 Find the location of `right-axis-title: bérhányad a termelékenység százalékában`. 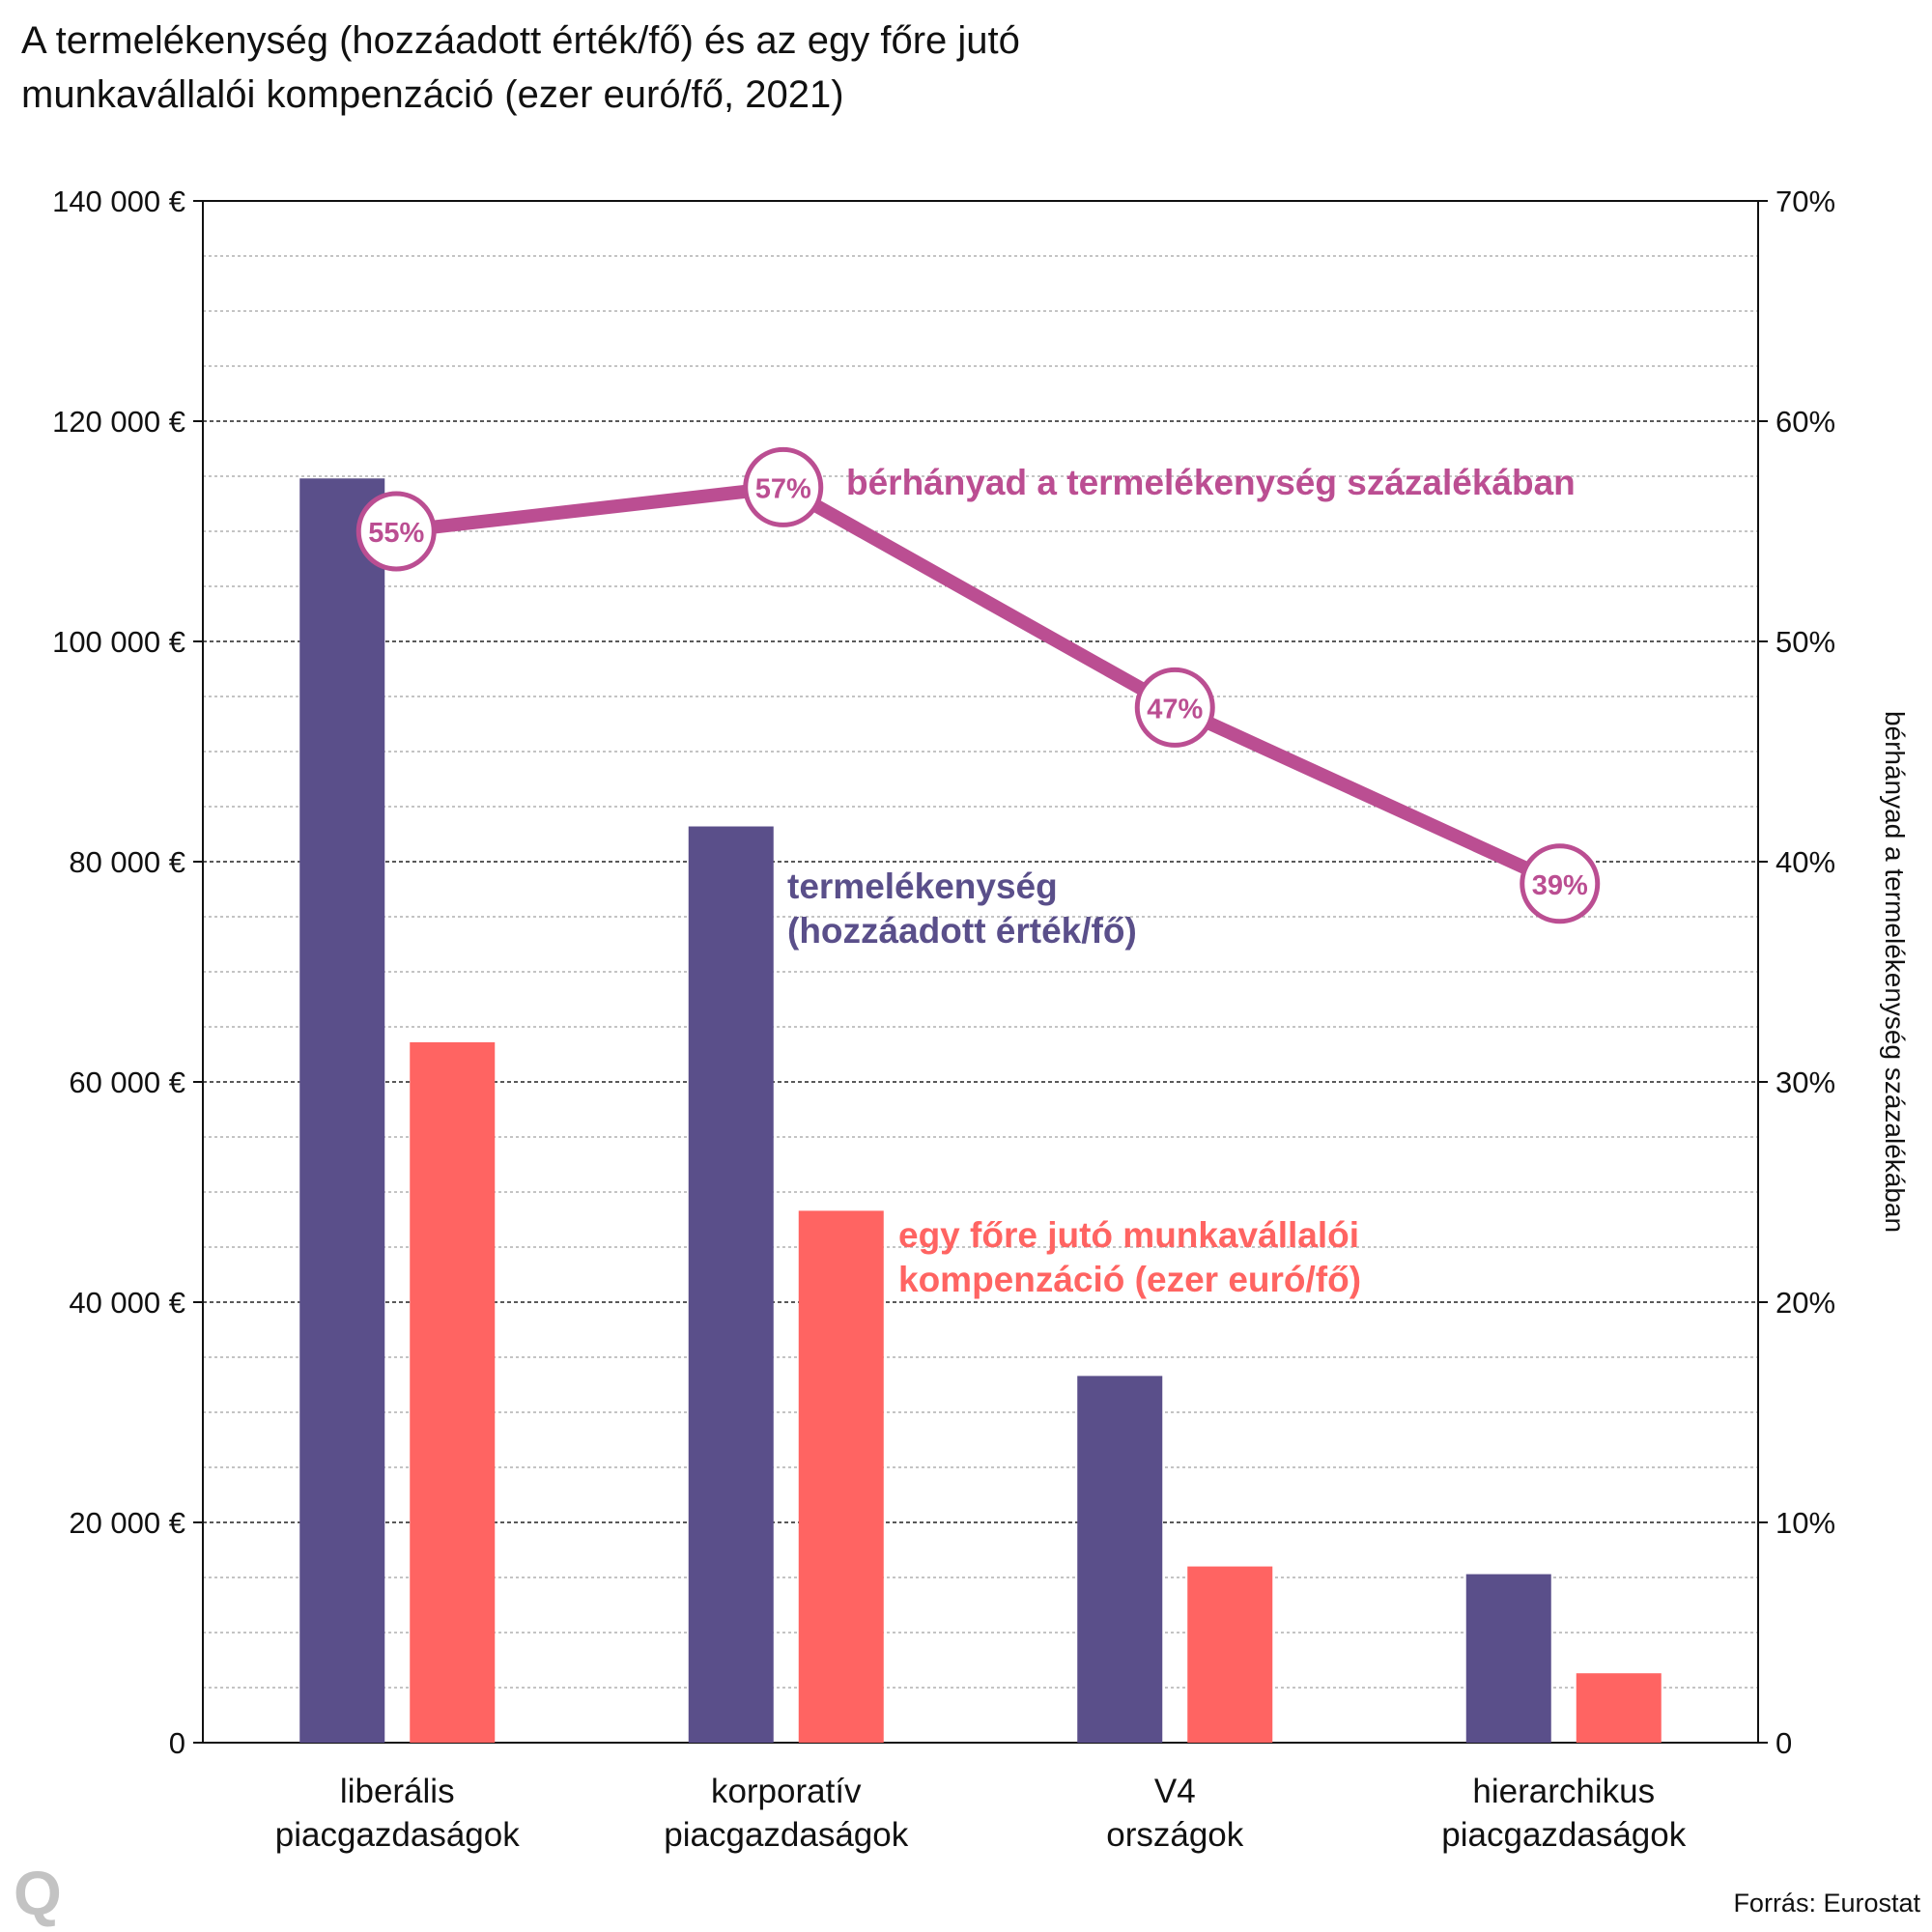

right-axis-title: bérhányad a termelékenység százalékában is located at coordinates (1895, 972).